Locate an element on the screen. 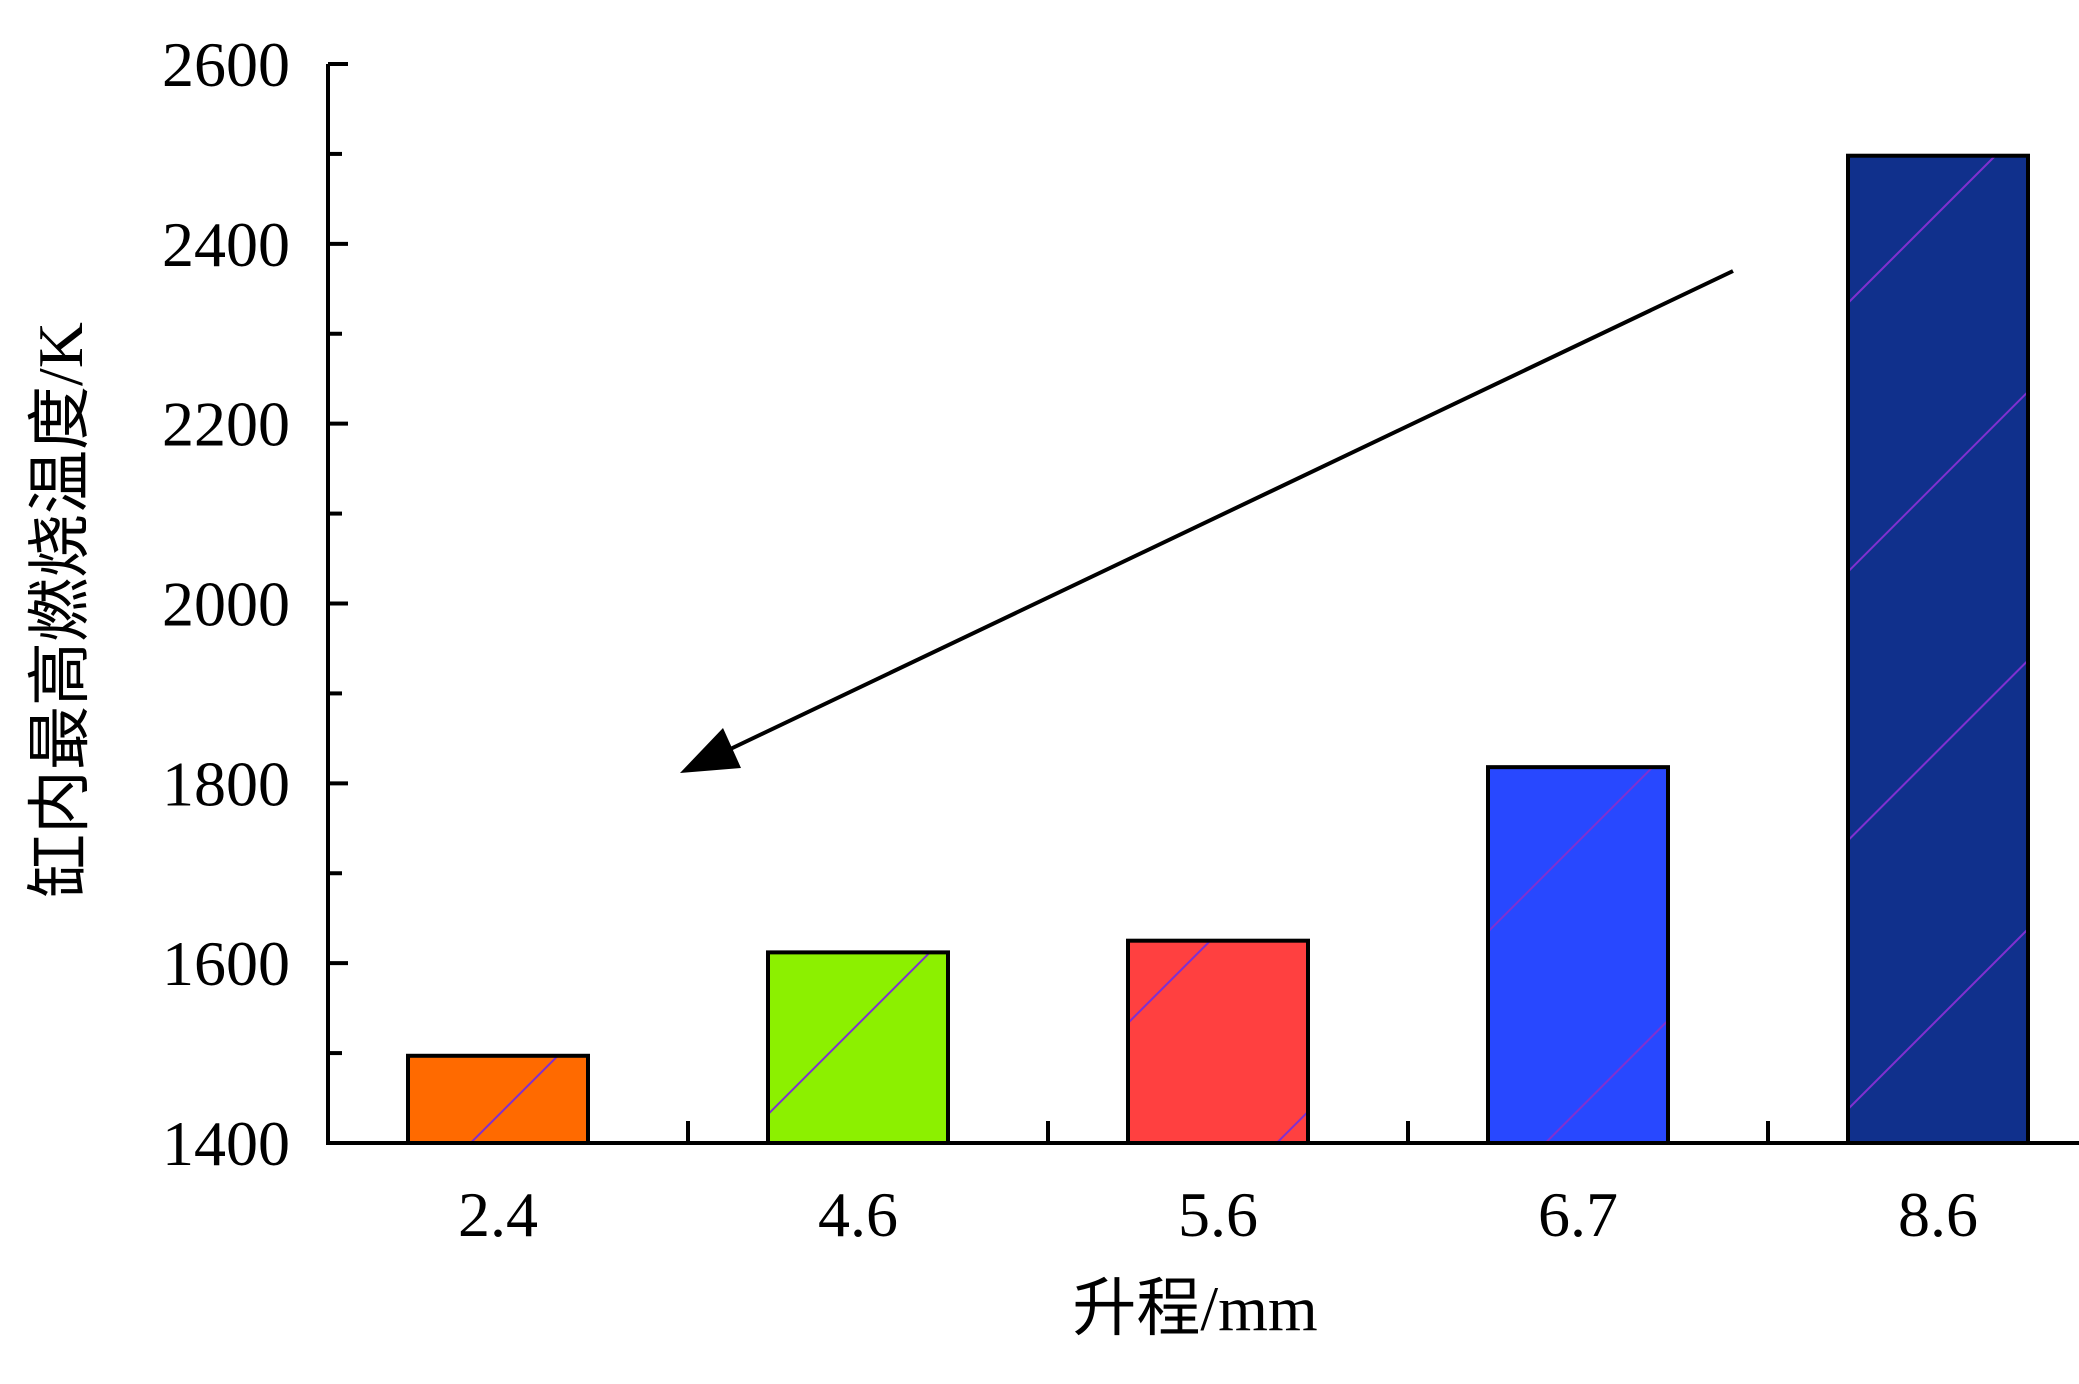 This screenshot has height=1384, width=2079. y-tick-label: 1400 is located at coordinates (226, 1143).